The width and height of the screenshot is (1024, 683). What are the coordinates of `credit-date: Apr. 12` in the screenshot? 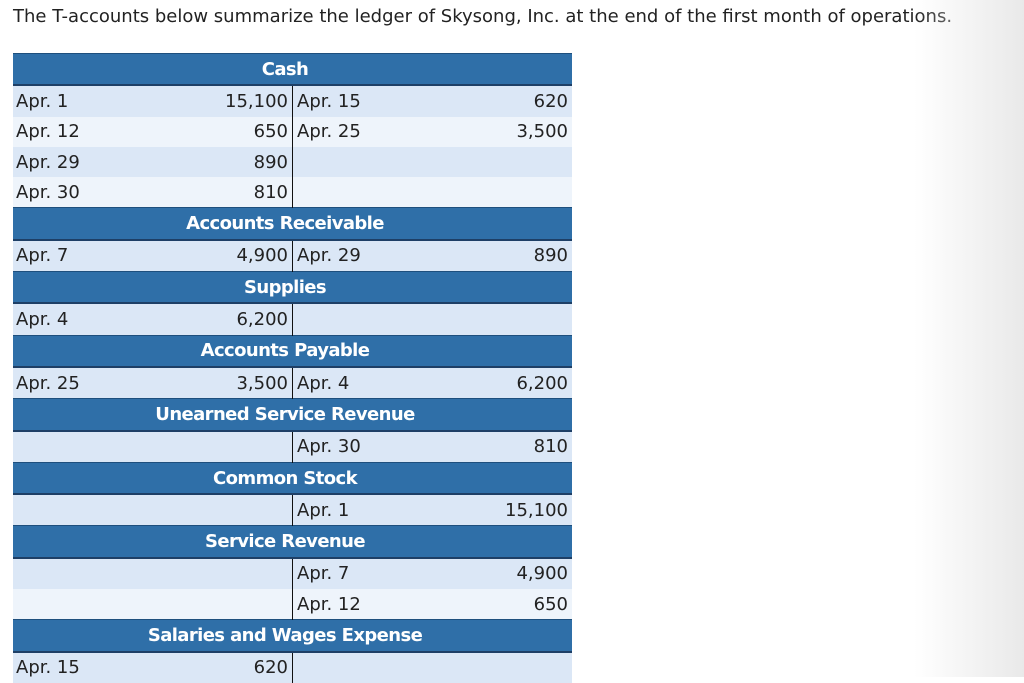 It's located at (362, 604).